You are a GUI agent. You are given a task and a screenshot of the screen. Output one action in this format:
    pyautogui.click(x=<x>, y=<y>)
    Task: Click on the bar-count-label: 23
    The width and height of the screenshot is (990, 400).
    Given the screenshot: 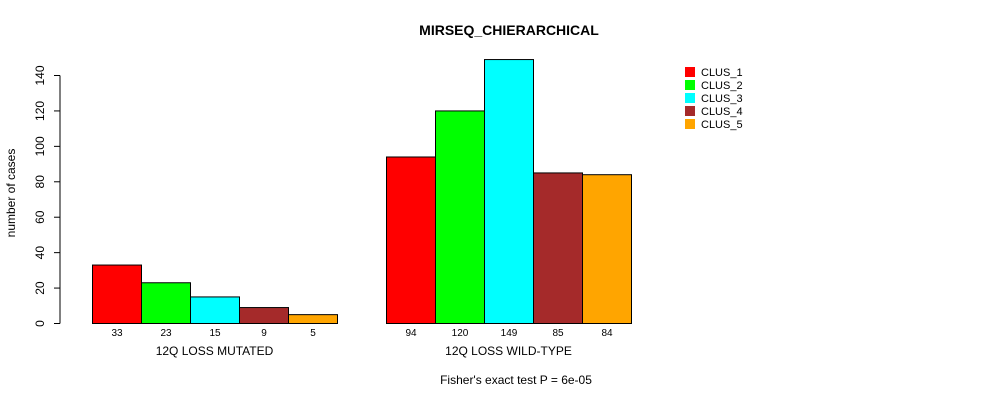 What is the action you would take?
    pyautogui.click(x=166, y=333)
    